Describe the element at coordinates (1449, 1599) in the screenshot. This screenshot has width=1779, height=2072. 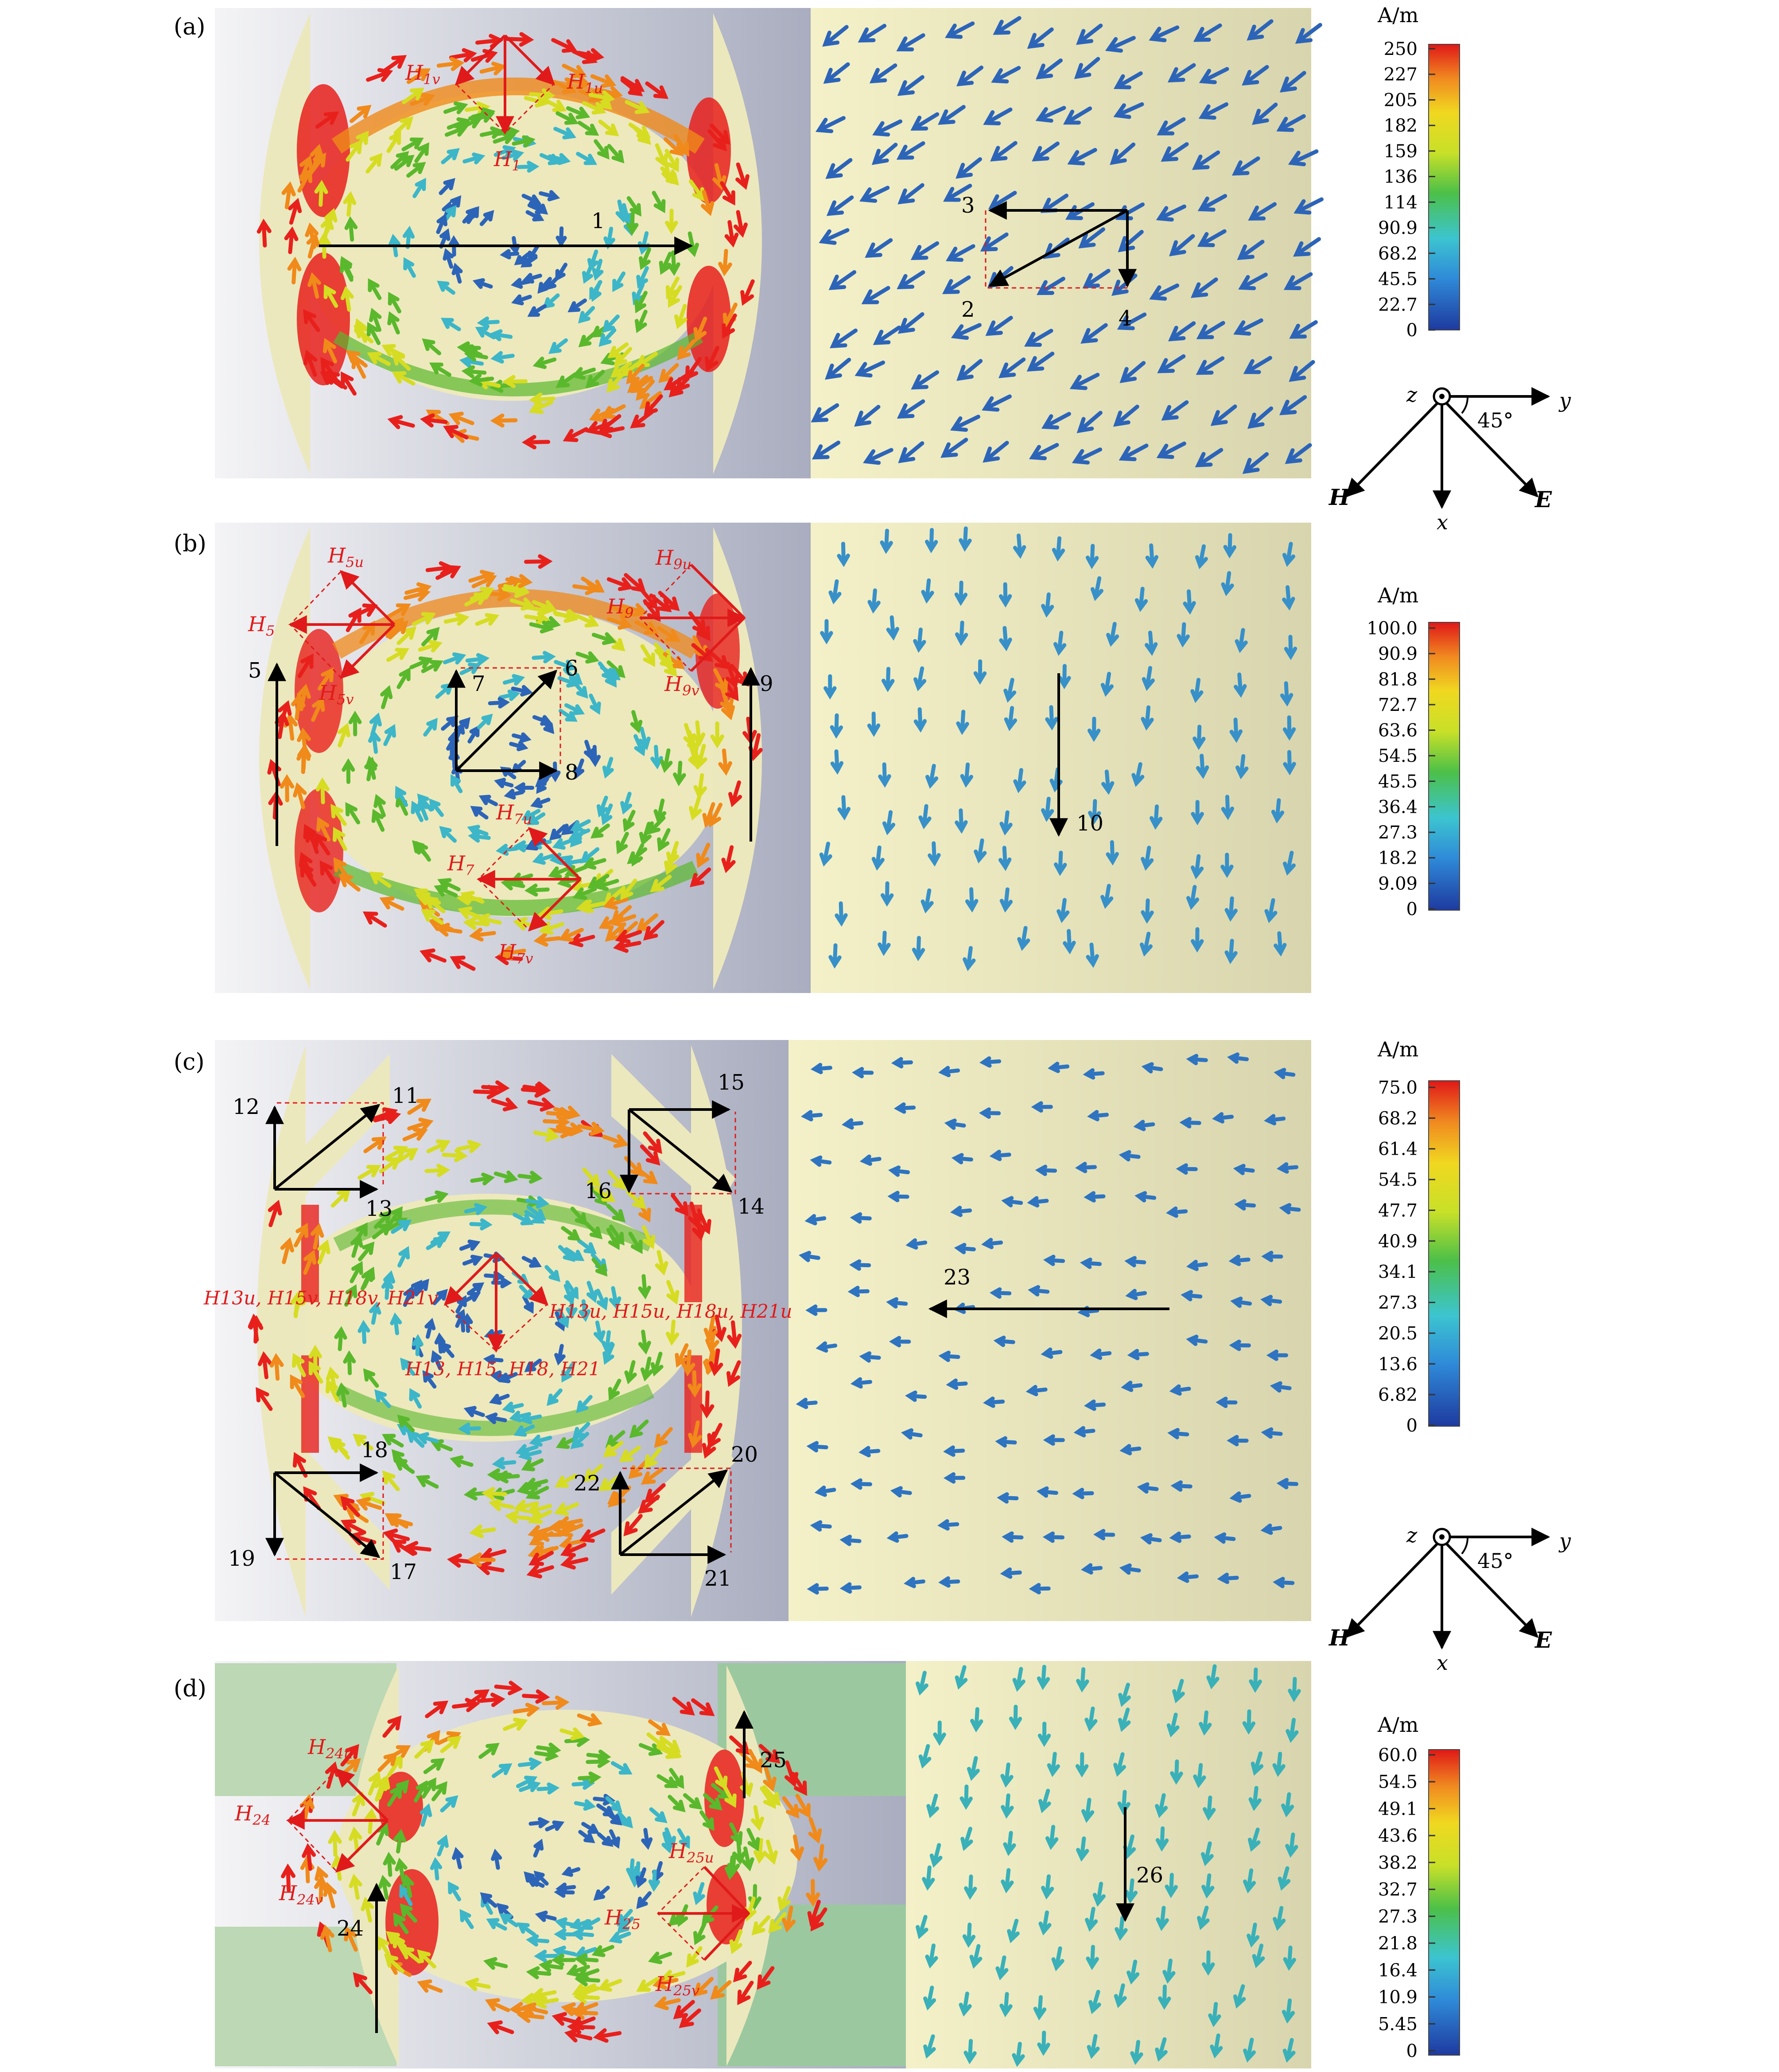
I see `axes-legend-2: z y x H E 45°` at that location.